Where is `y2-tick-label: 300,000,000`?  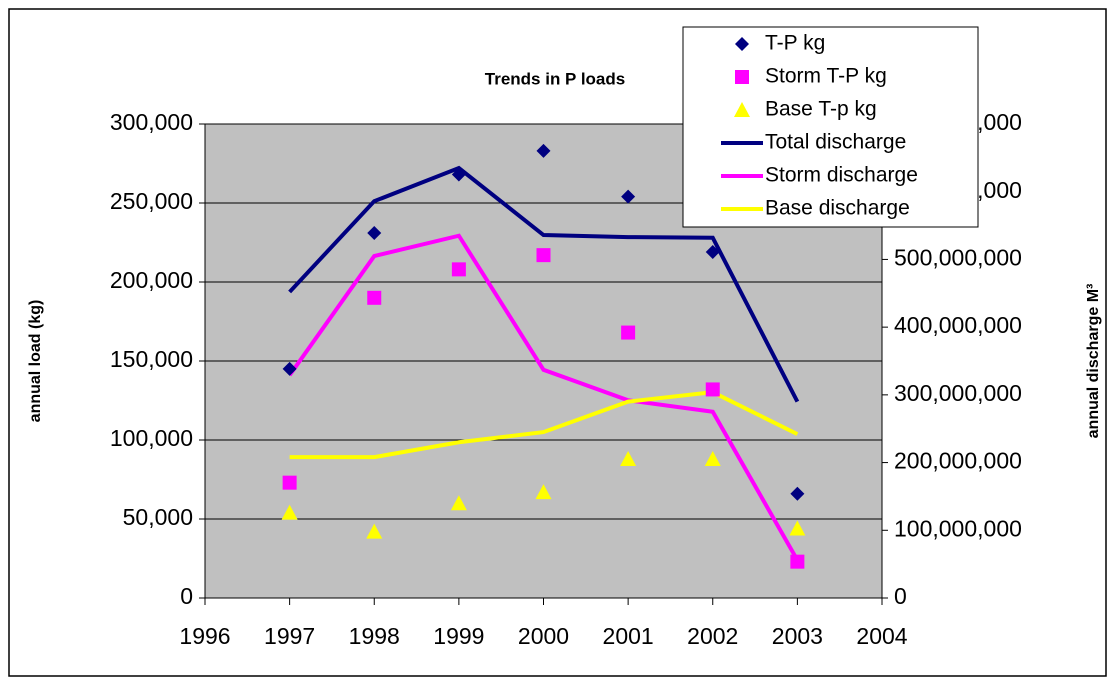 y2-tick-label: 300,000,000 is located at coordinates (958, 393).